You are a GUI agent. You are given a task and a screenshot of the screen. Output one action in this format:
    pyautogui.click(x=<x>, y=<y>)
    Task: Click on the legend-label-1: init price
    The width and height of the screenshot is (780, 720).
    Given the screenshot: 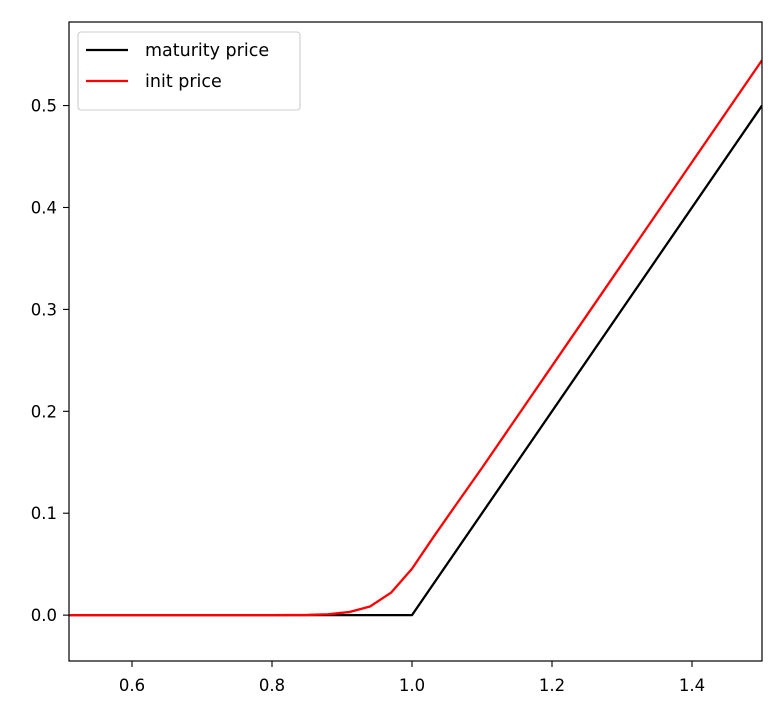 What is the action you would take?
    pyautogui.click(x=183, y=82)
    